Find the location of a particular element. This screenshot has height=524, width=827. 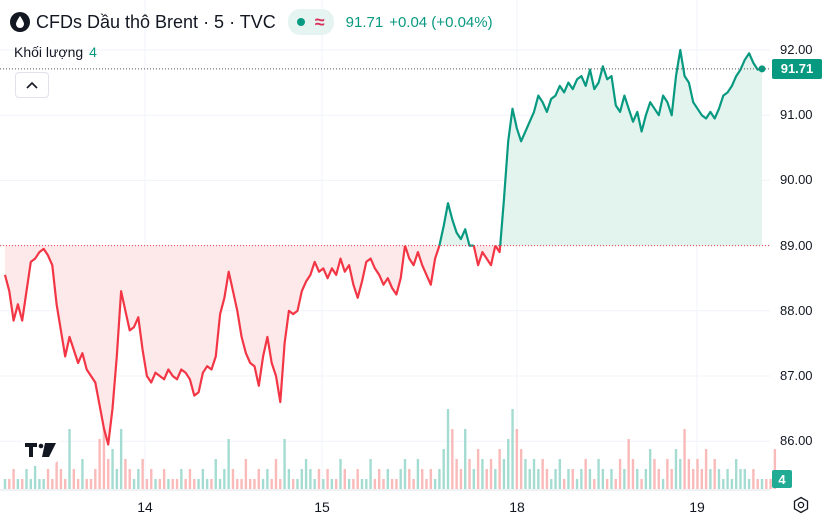

collapse-legend-button is located at coordinates (32, 85).